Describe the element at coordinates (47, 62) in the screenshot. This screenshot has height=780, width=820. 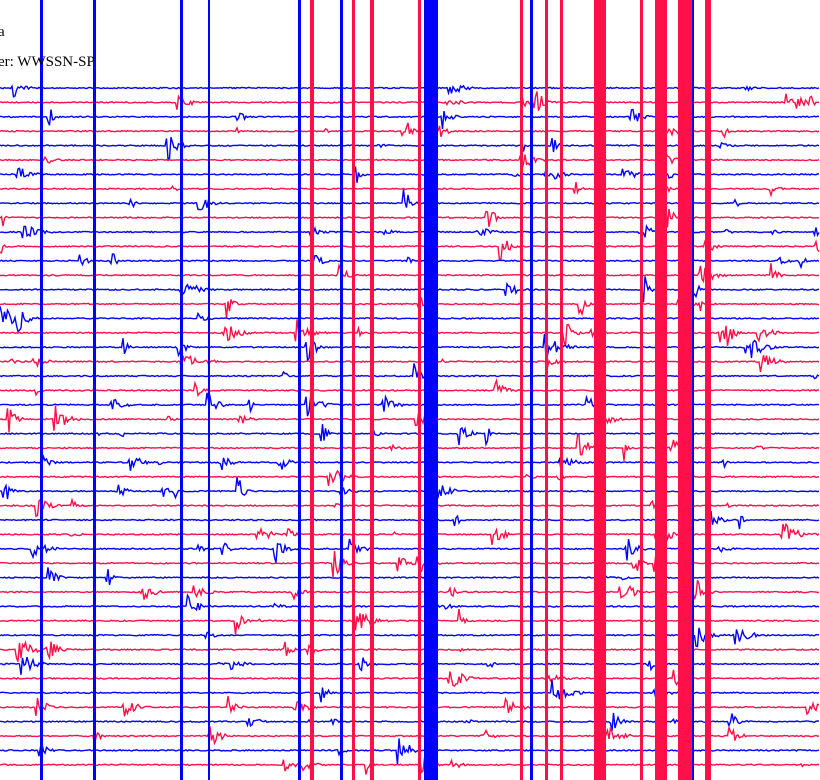
I see `header-line: er: WWSSN-SP` at that location.